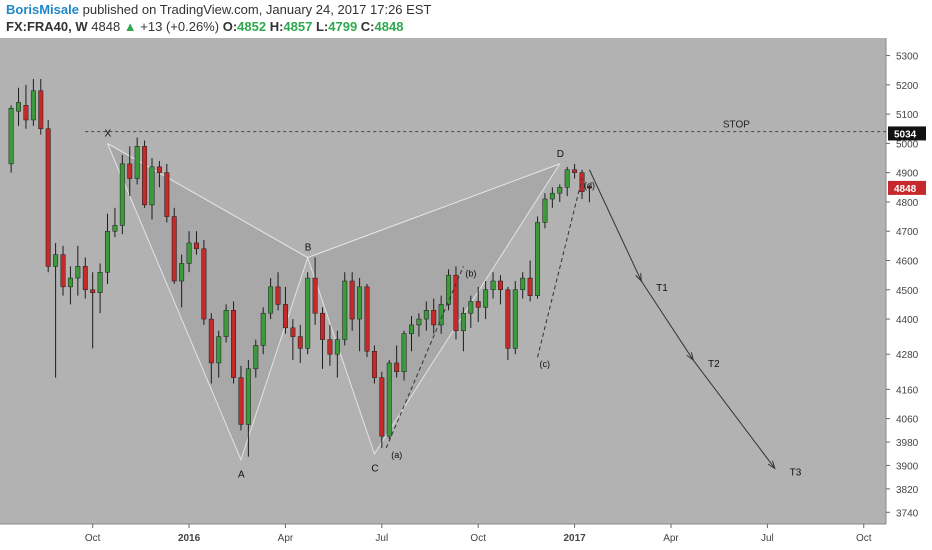  I want to click on y-tick-label: 4280, so click(907, 355).